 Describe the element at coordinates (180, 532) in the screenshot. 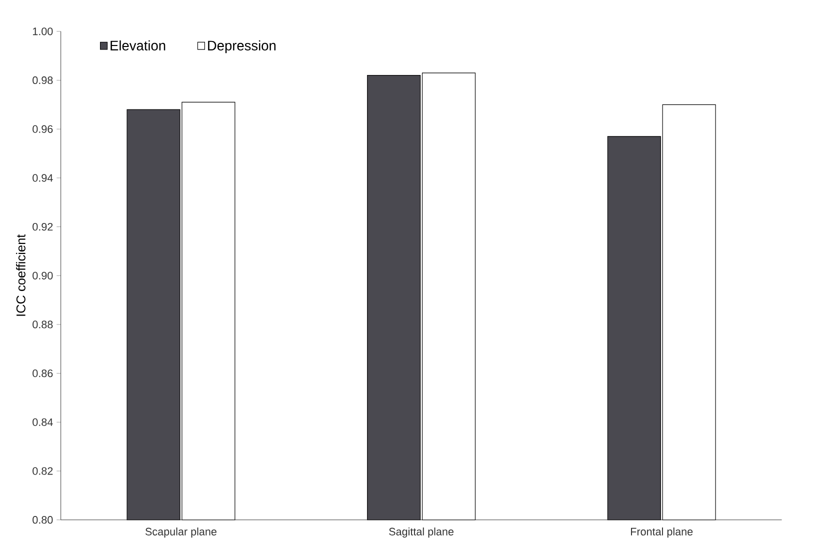

I see `x-tick-label: Scapular plane` at that location.